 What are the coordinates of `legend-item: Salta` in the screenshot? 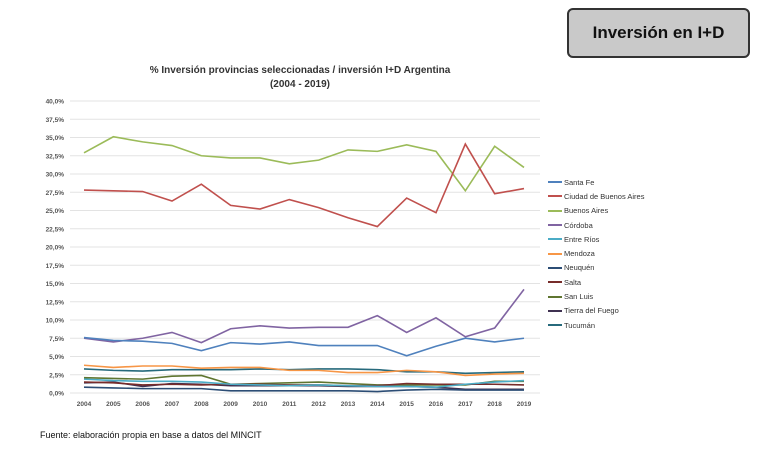 It's located at (596, 282).